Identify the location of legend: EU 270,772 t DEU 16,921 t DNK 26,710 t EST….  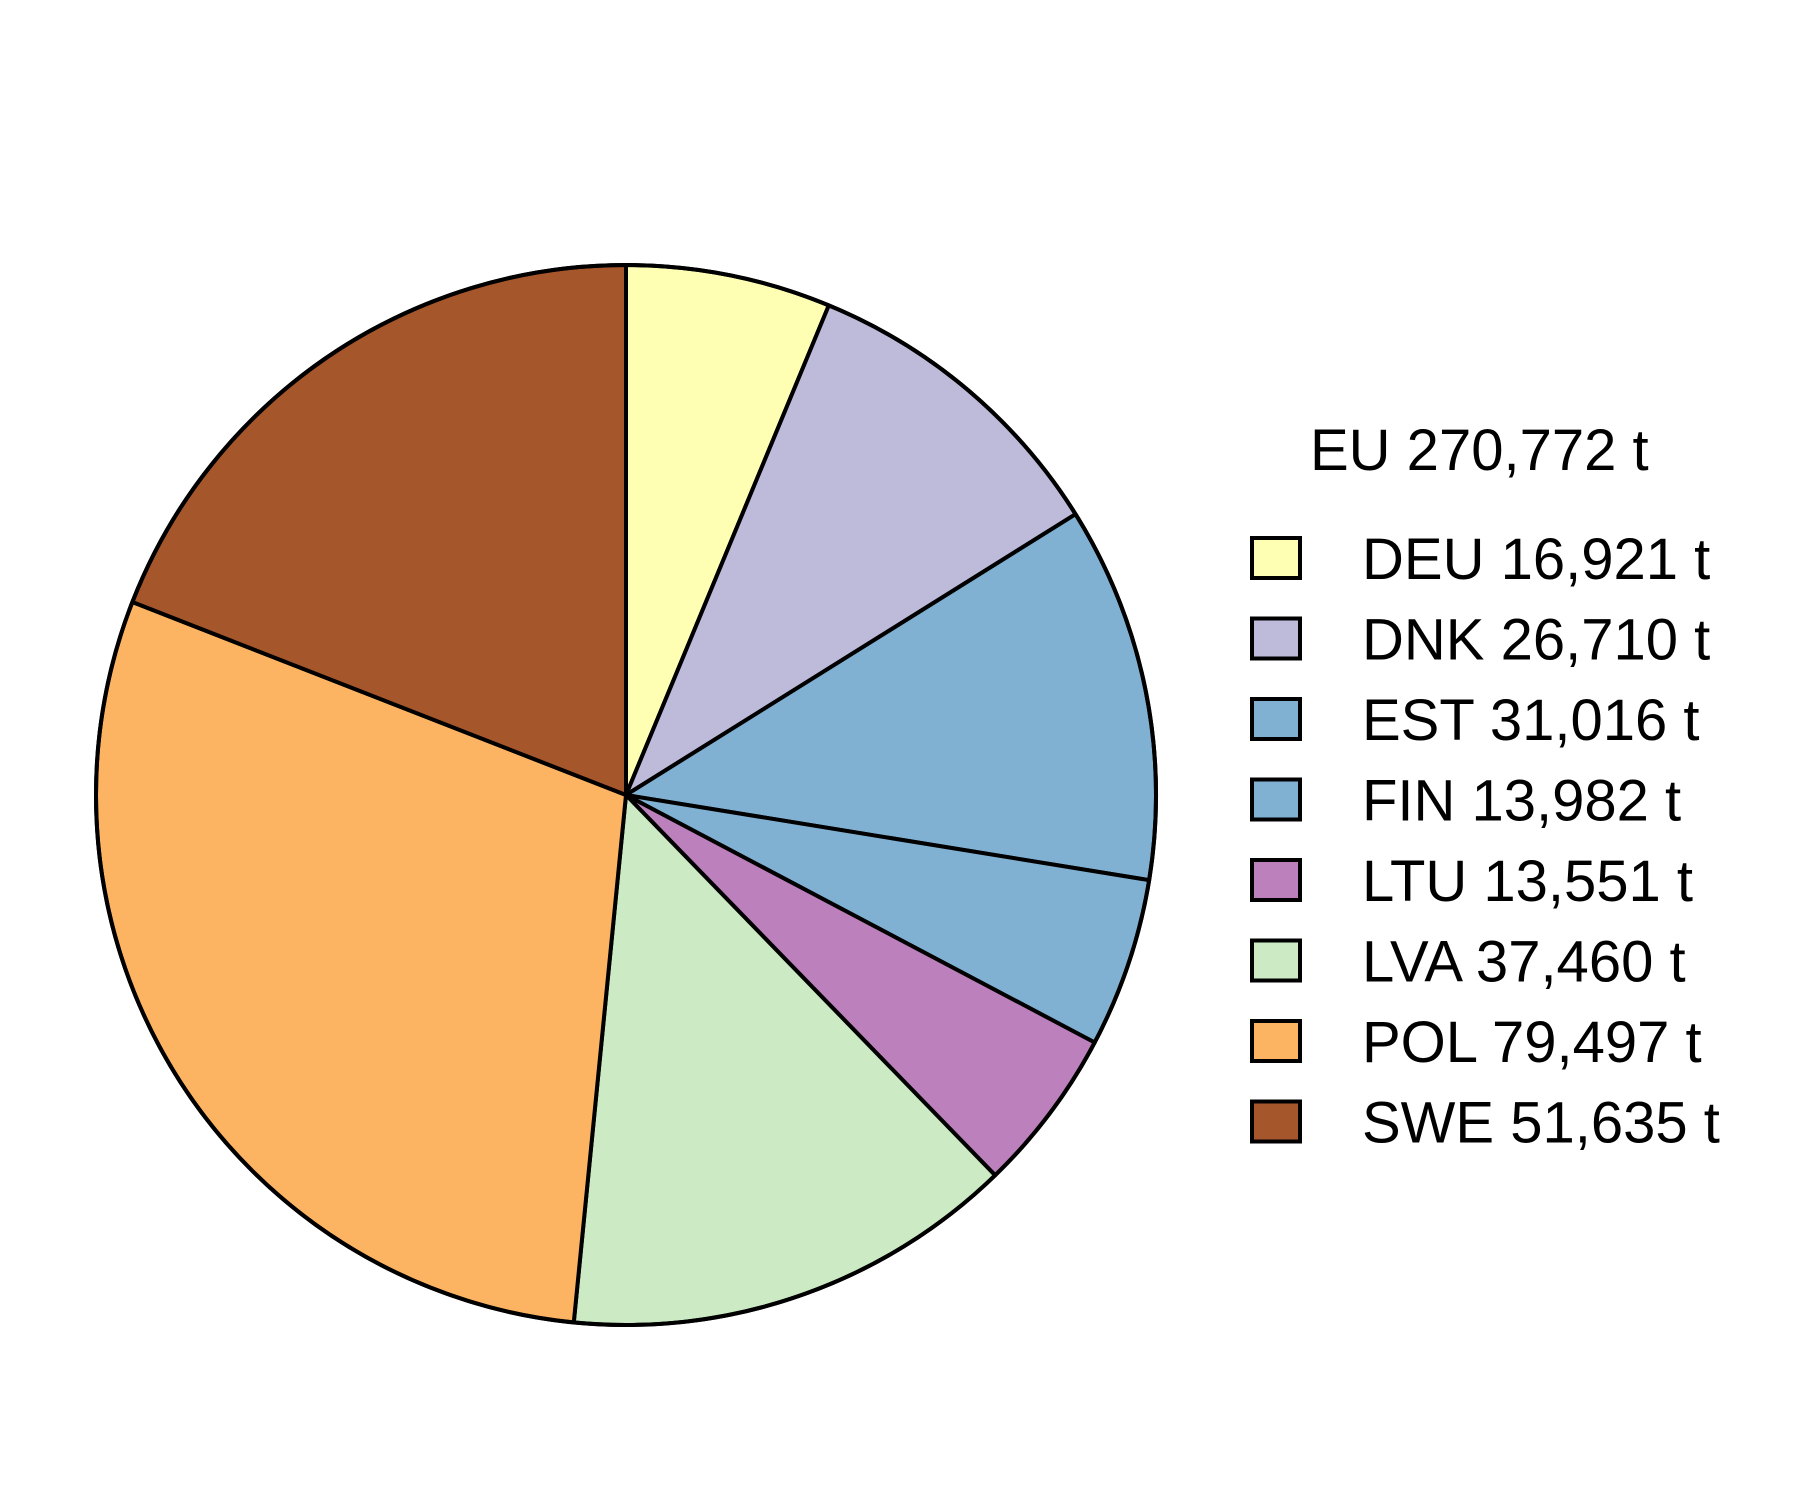
(1485, 787).